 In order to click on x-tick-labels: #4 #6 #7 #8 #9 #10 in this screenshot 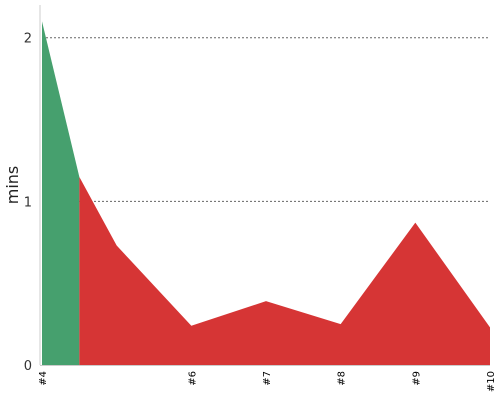, I will do `click(267, 381)`.